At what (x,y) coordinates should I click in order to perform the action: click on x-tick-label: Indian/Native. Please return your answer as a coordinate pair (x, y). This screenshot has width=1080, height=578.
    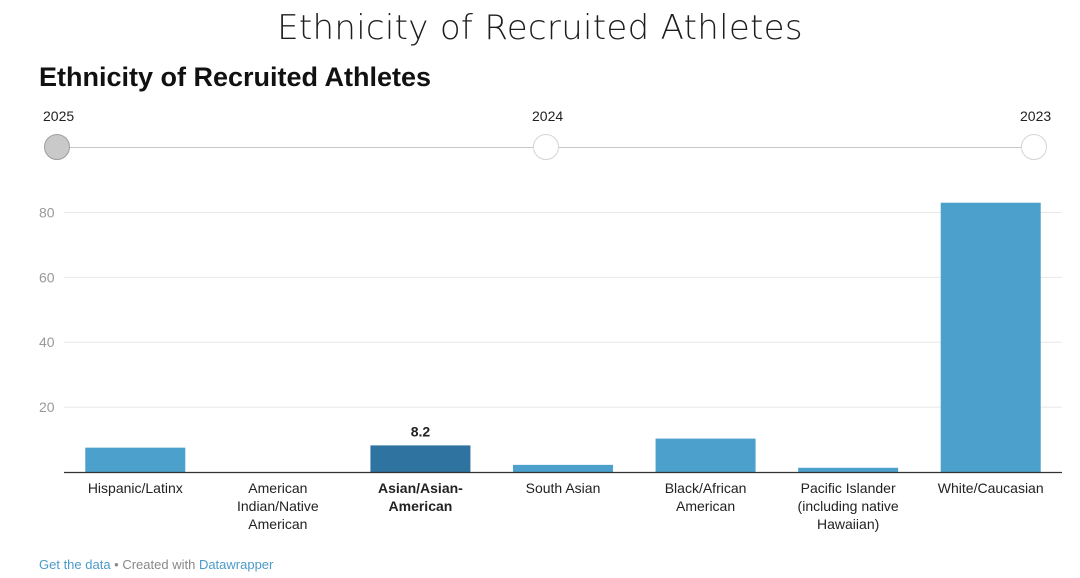
    Looking at the image, I should click on (278, 506).